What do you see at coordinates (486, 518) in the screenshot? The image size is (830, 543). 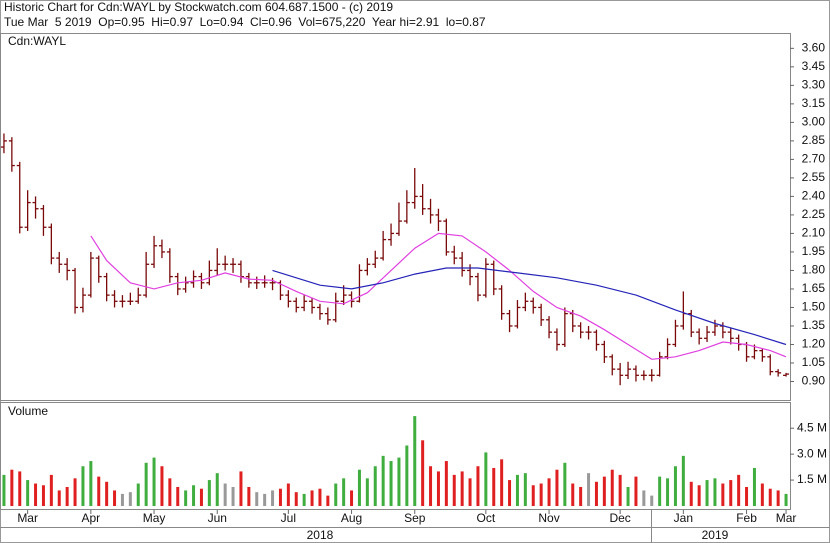 I see `x-tick-label: Oct` at bounding box center [486, 518].